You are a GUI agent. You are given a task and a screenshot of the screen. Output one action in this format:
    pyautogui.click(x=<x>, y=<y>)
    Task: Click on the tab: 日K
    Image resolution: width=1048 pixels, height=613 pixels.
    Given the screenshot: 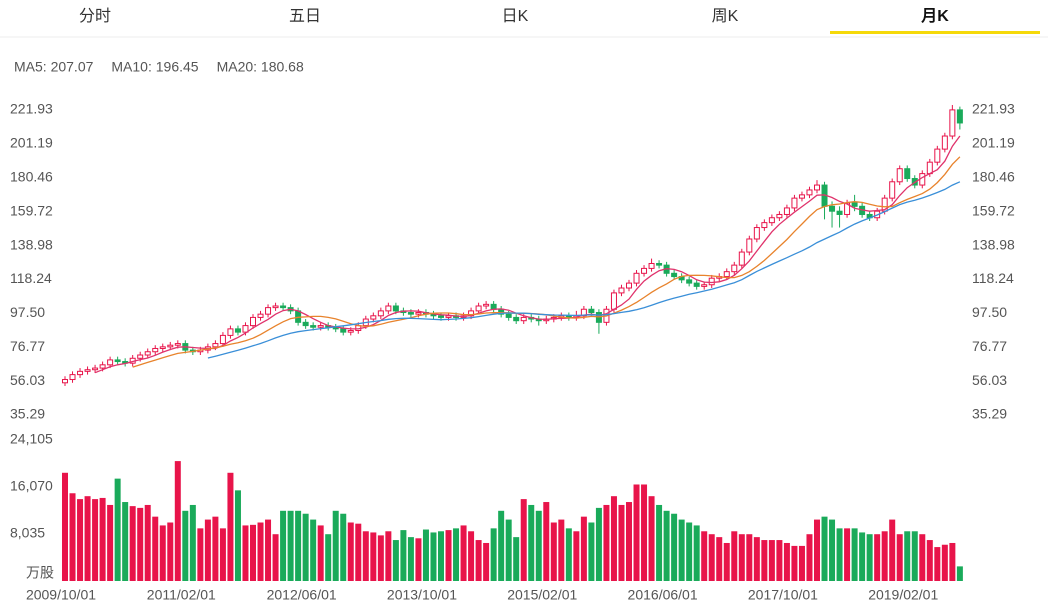 What is the action you would take?
    pyautogui.click(x=515, y=16)
    